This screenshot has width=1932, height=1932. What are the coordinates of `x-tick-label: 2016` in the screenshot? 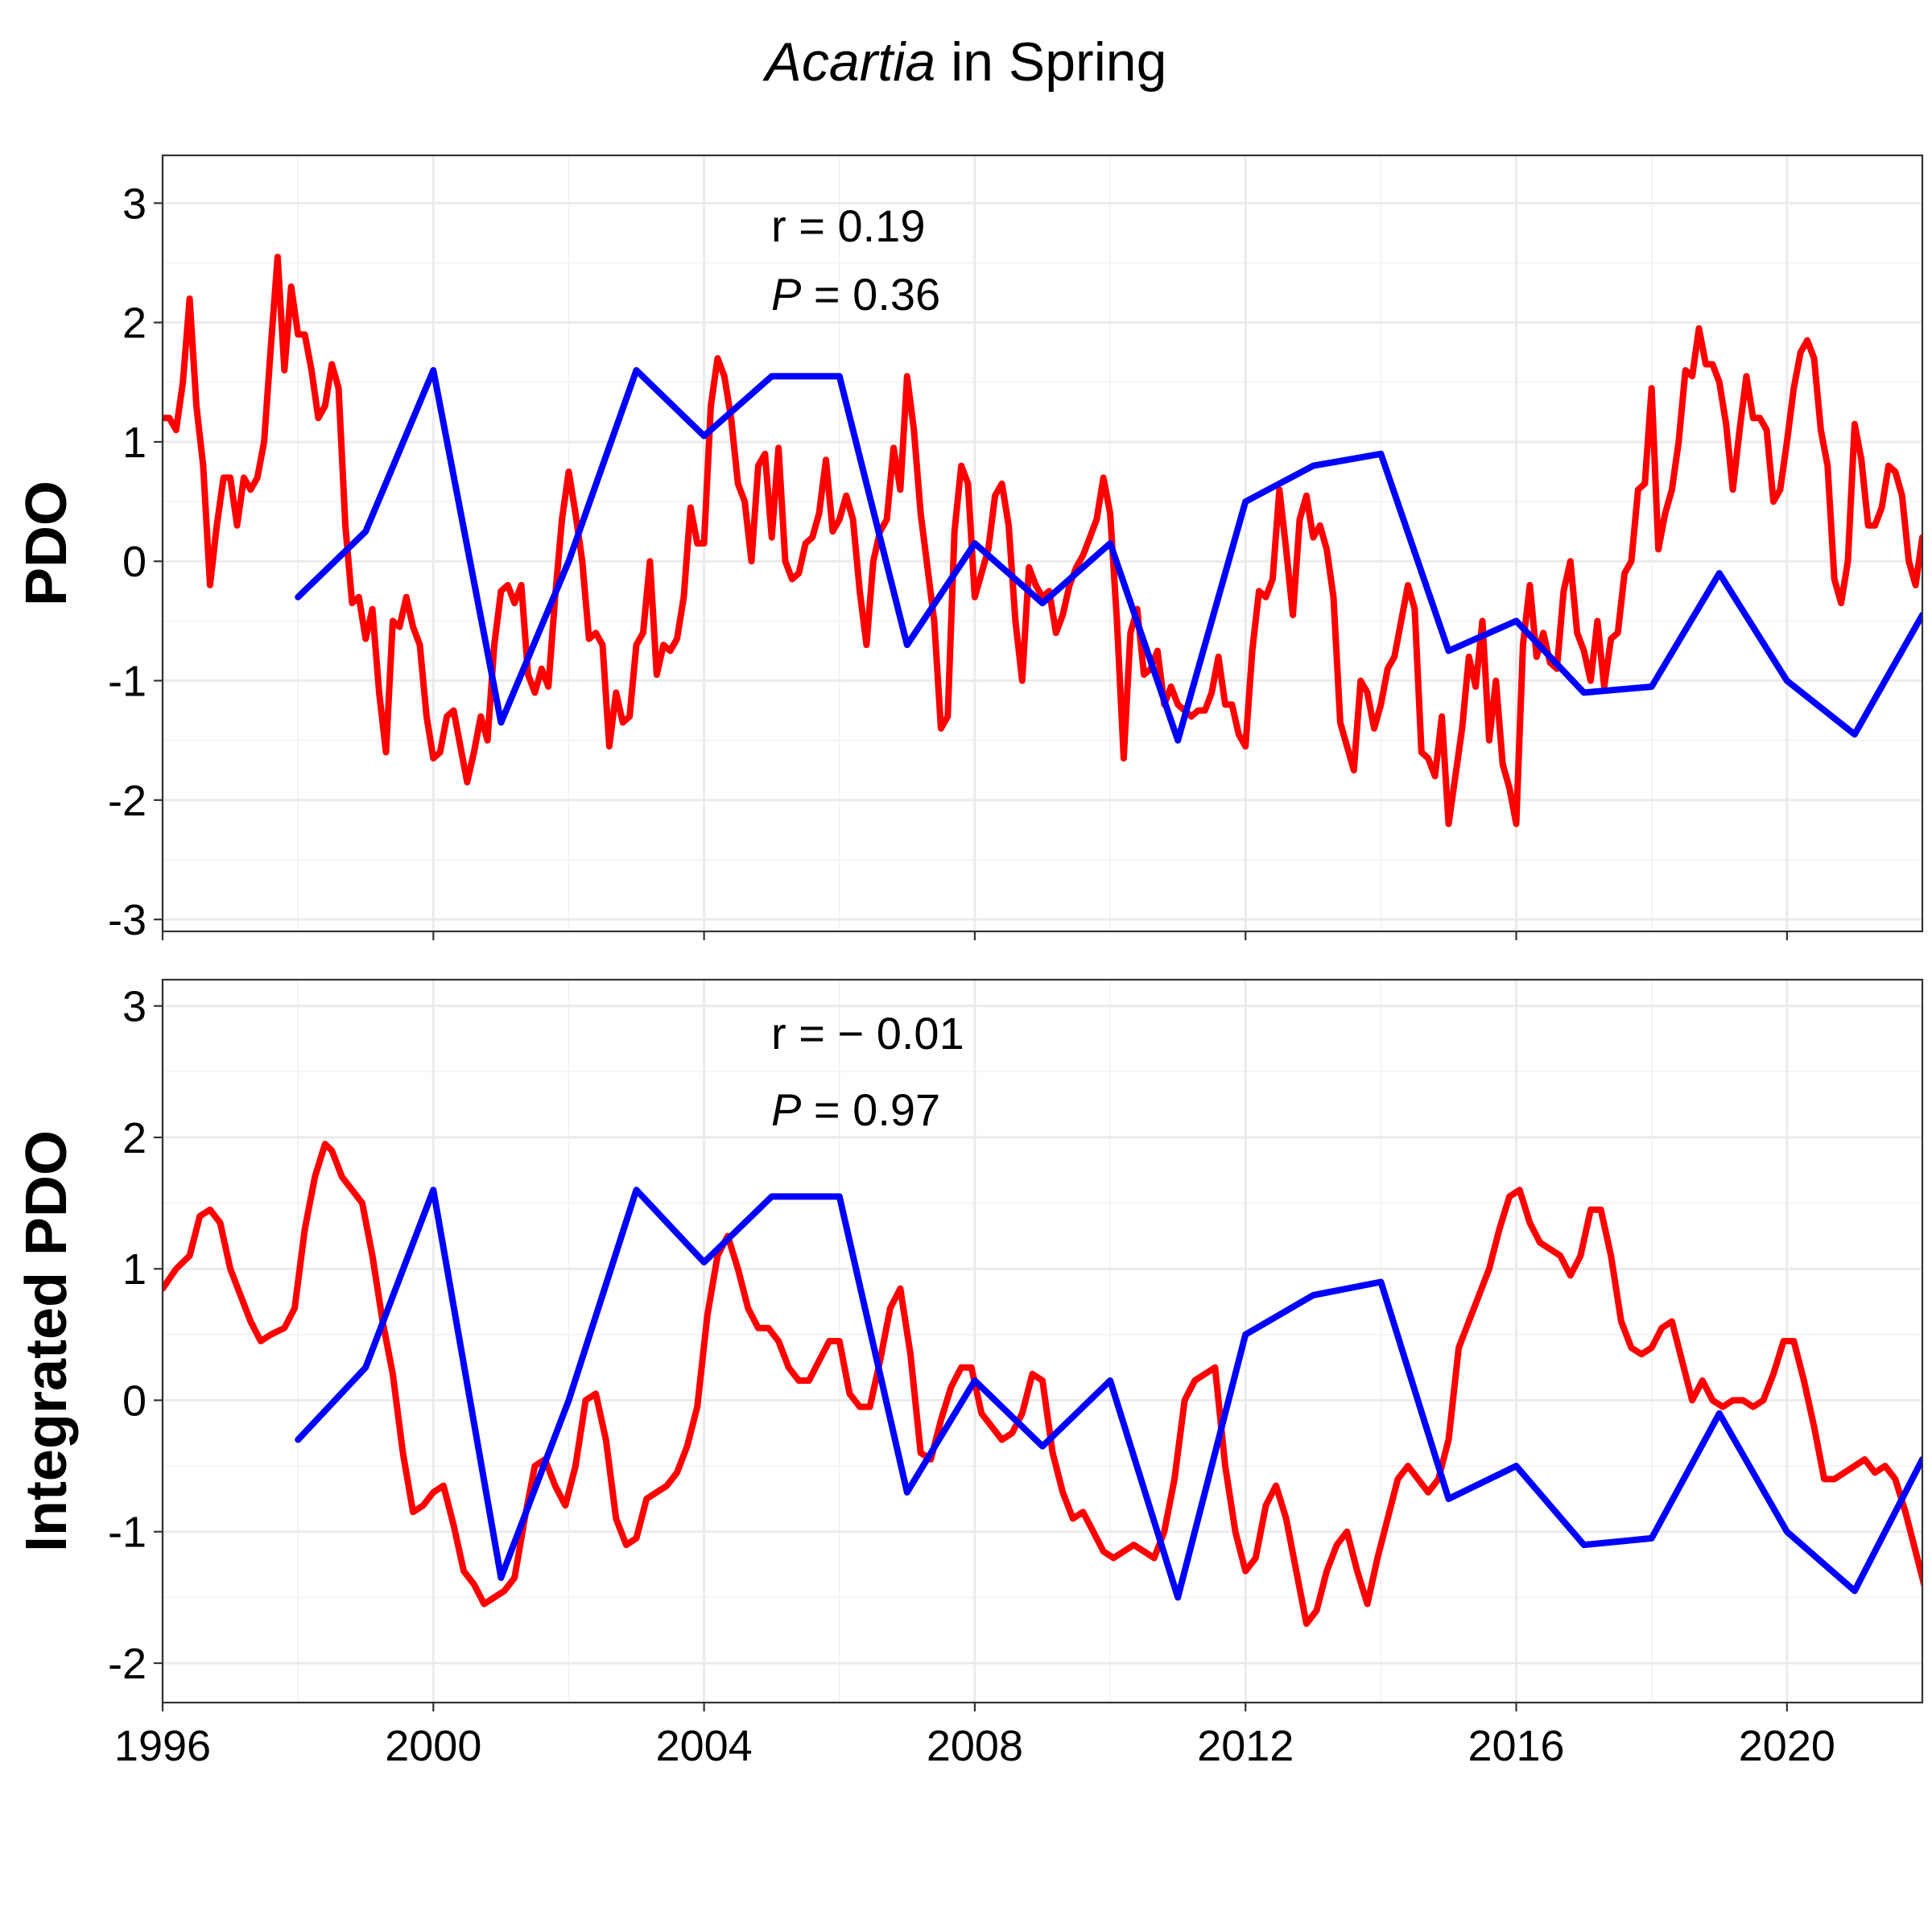 It's located at (1516, 1746).